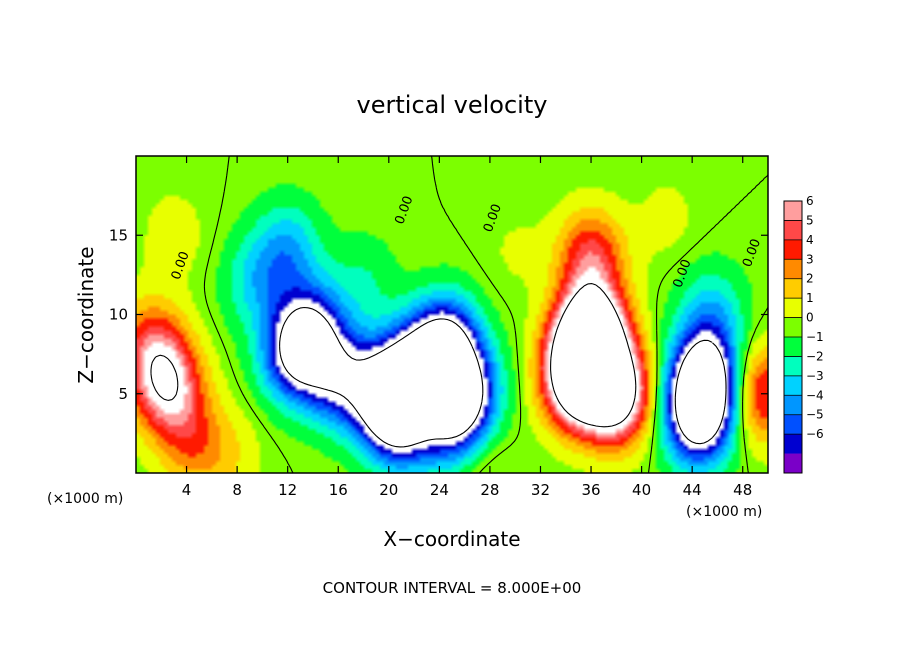 This screenshot has height=654, width=904. I want to click on x-tick-label: 8, so click(237, 490).